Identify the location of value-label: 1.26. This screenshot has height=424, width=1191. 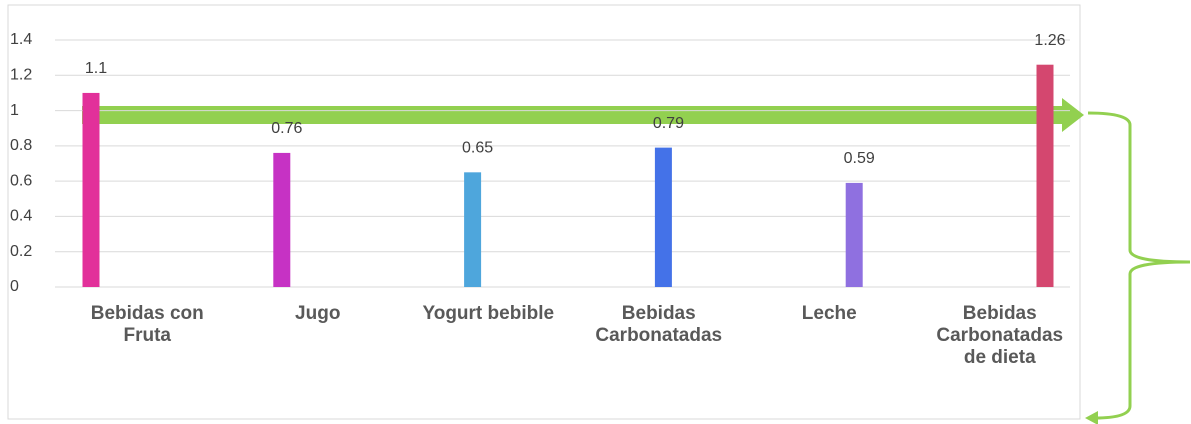
(1049, 40).